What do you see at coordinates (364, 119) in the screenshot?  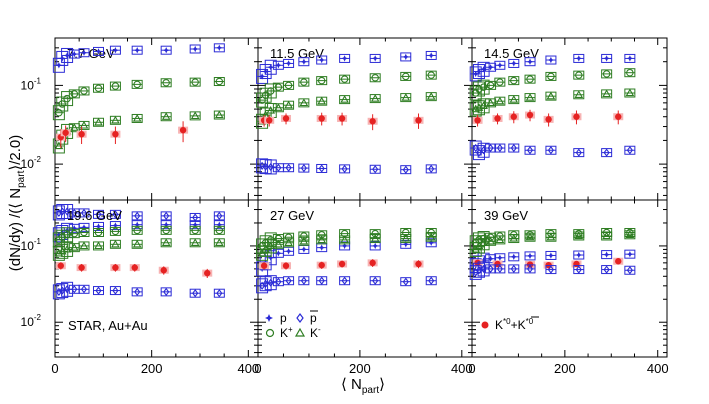 I see `panel-1: 11.5 GeV` at bounding box center [364, 119].